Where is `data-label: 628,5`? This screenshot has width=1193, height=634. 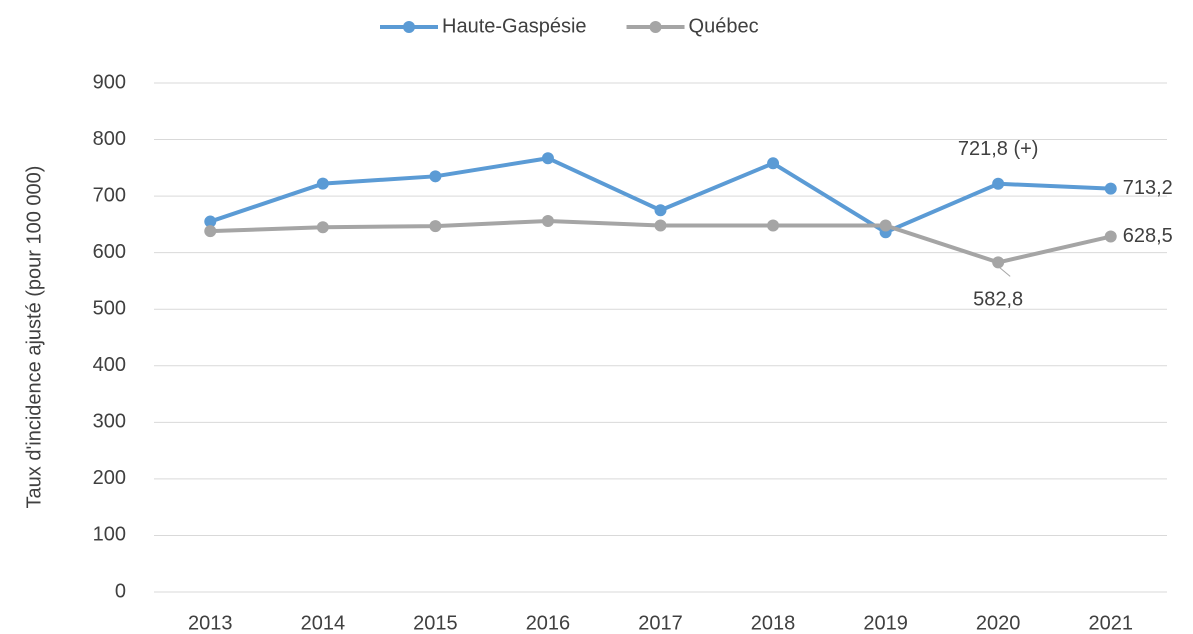
data-label: 628,5 is located at coordinates (1148, 236).